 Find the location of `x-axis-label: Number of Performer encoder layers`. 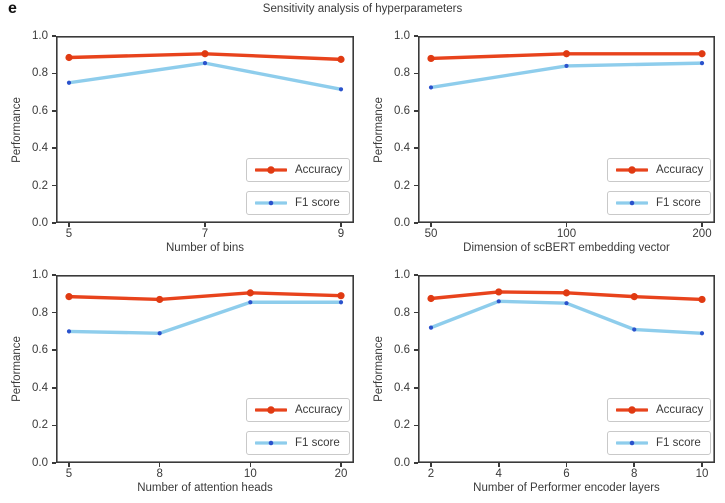

x-axis-label: Number of Performer encoder layers is located at coordinates (566, 488).